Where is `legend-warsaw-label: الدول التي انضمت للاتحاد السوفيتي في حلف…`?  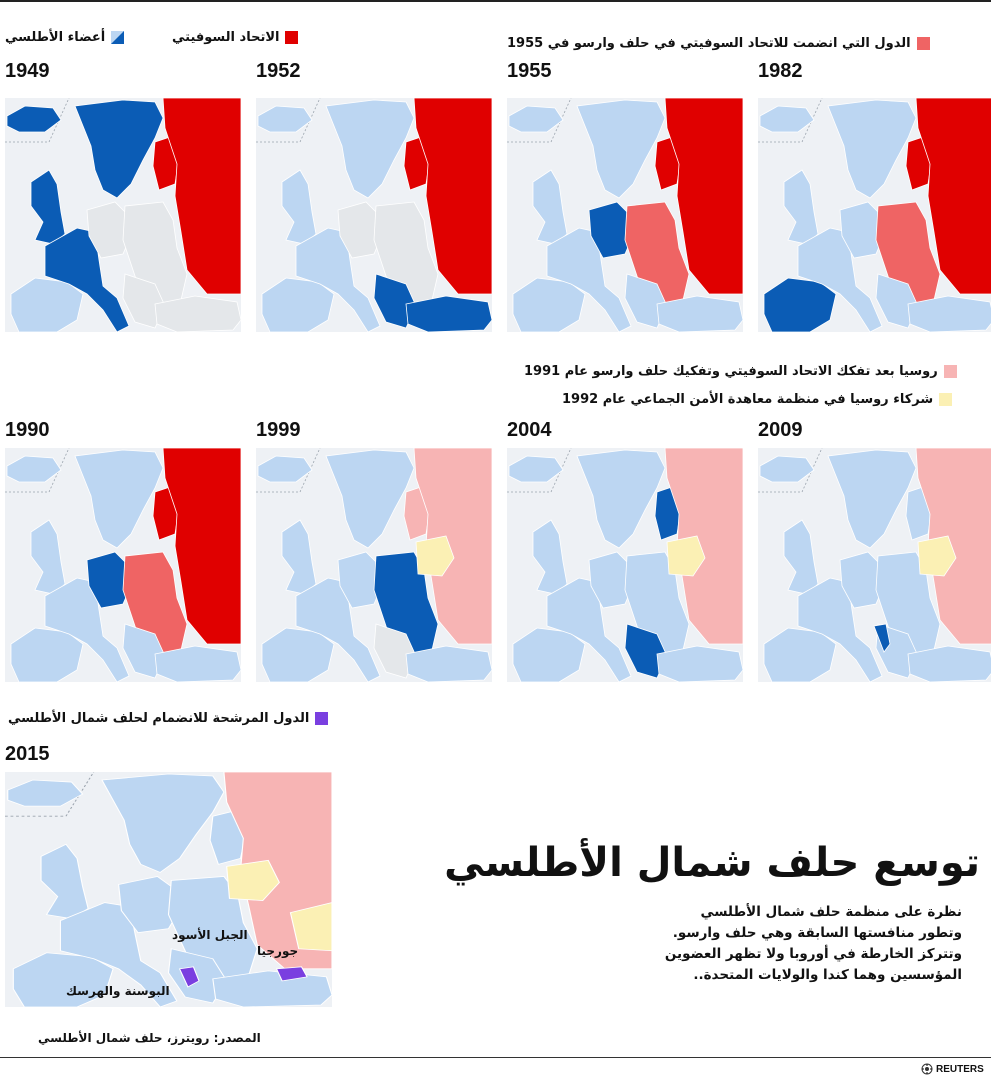
legend-warsaw-label: الدول التي انضمت للاتحاد السوفيتي في حلف… is located at coordinates (709, 43).